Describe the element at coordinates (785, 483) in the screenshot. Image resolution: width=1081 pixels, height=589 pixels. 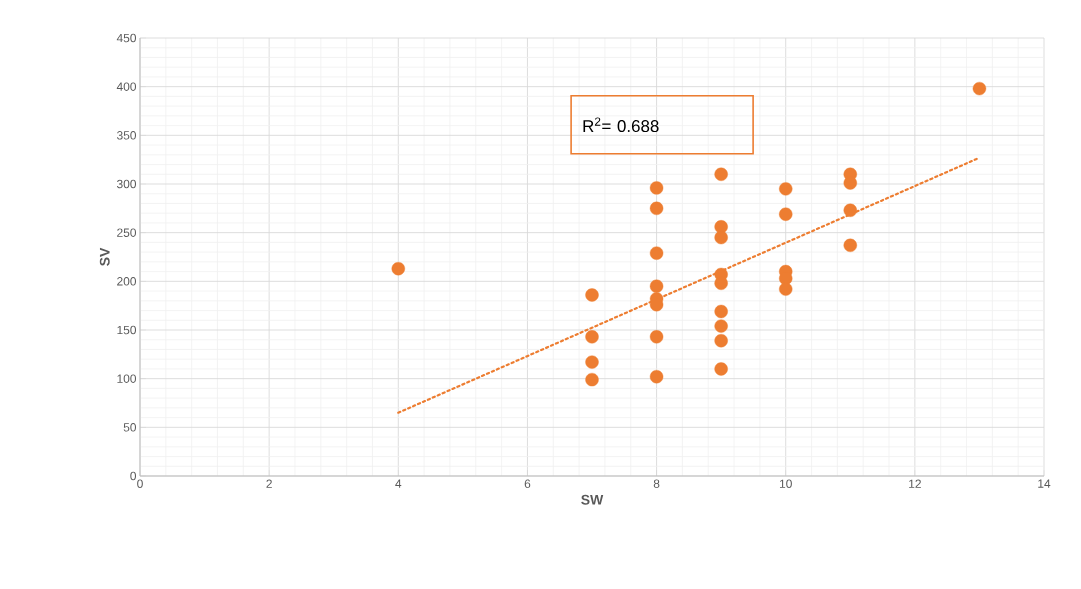
I see `x-tick-label: 10` at that location.